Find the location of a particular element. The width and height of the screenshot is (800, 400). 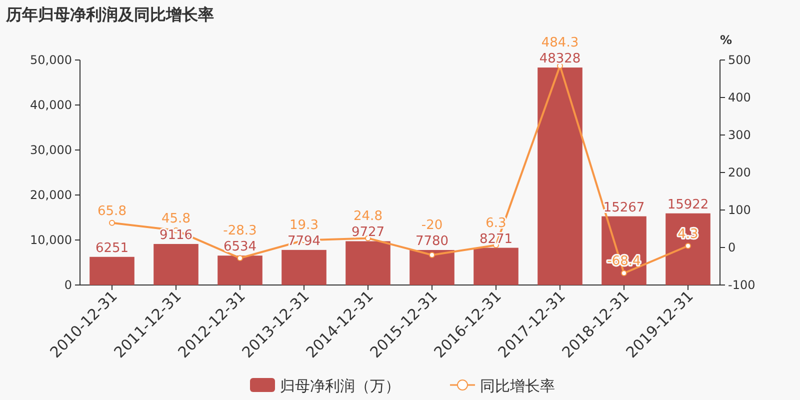

y-tick-label: 20,000 is located at coordinates (51, 195).